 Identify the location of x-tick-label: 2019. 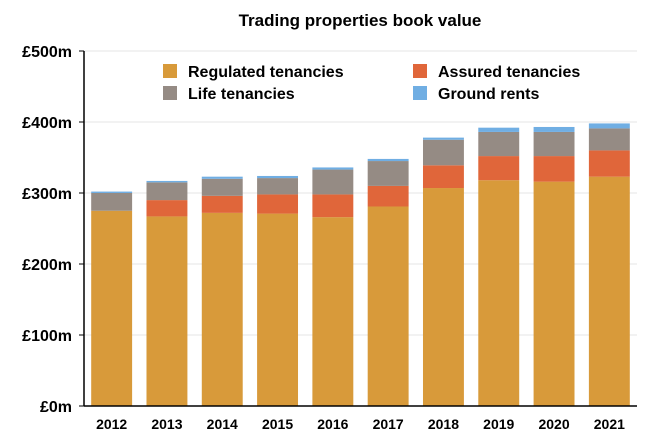
(498, 424).